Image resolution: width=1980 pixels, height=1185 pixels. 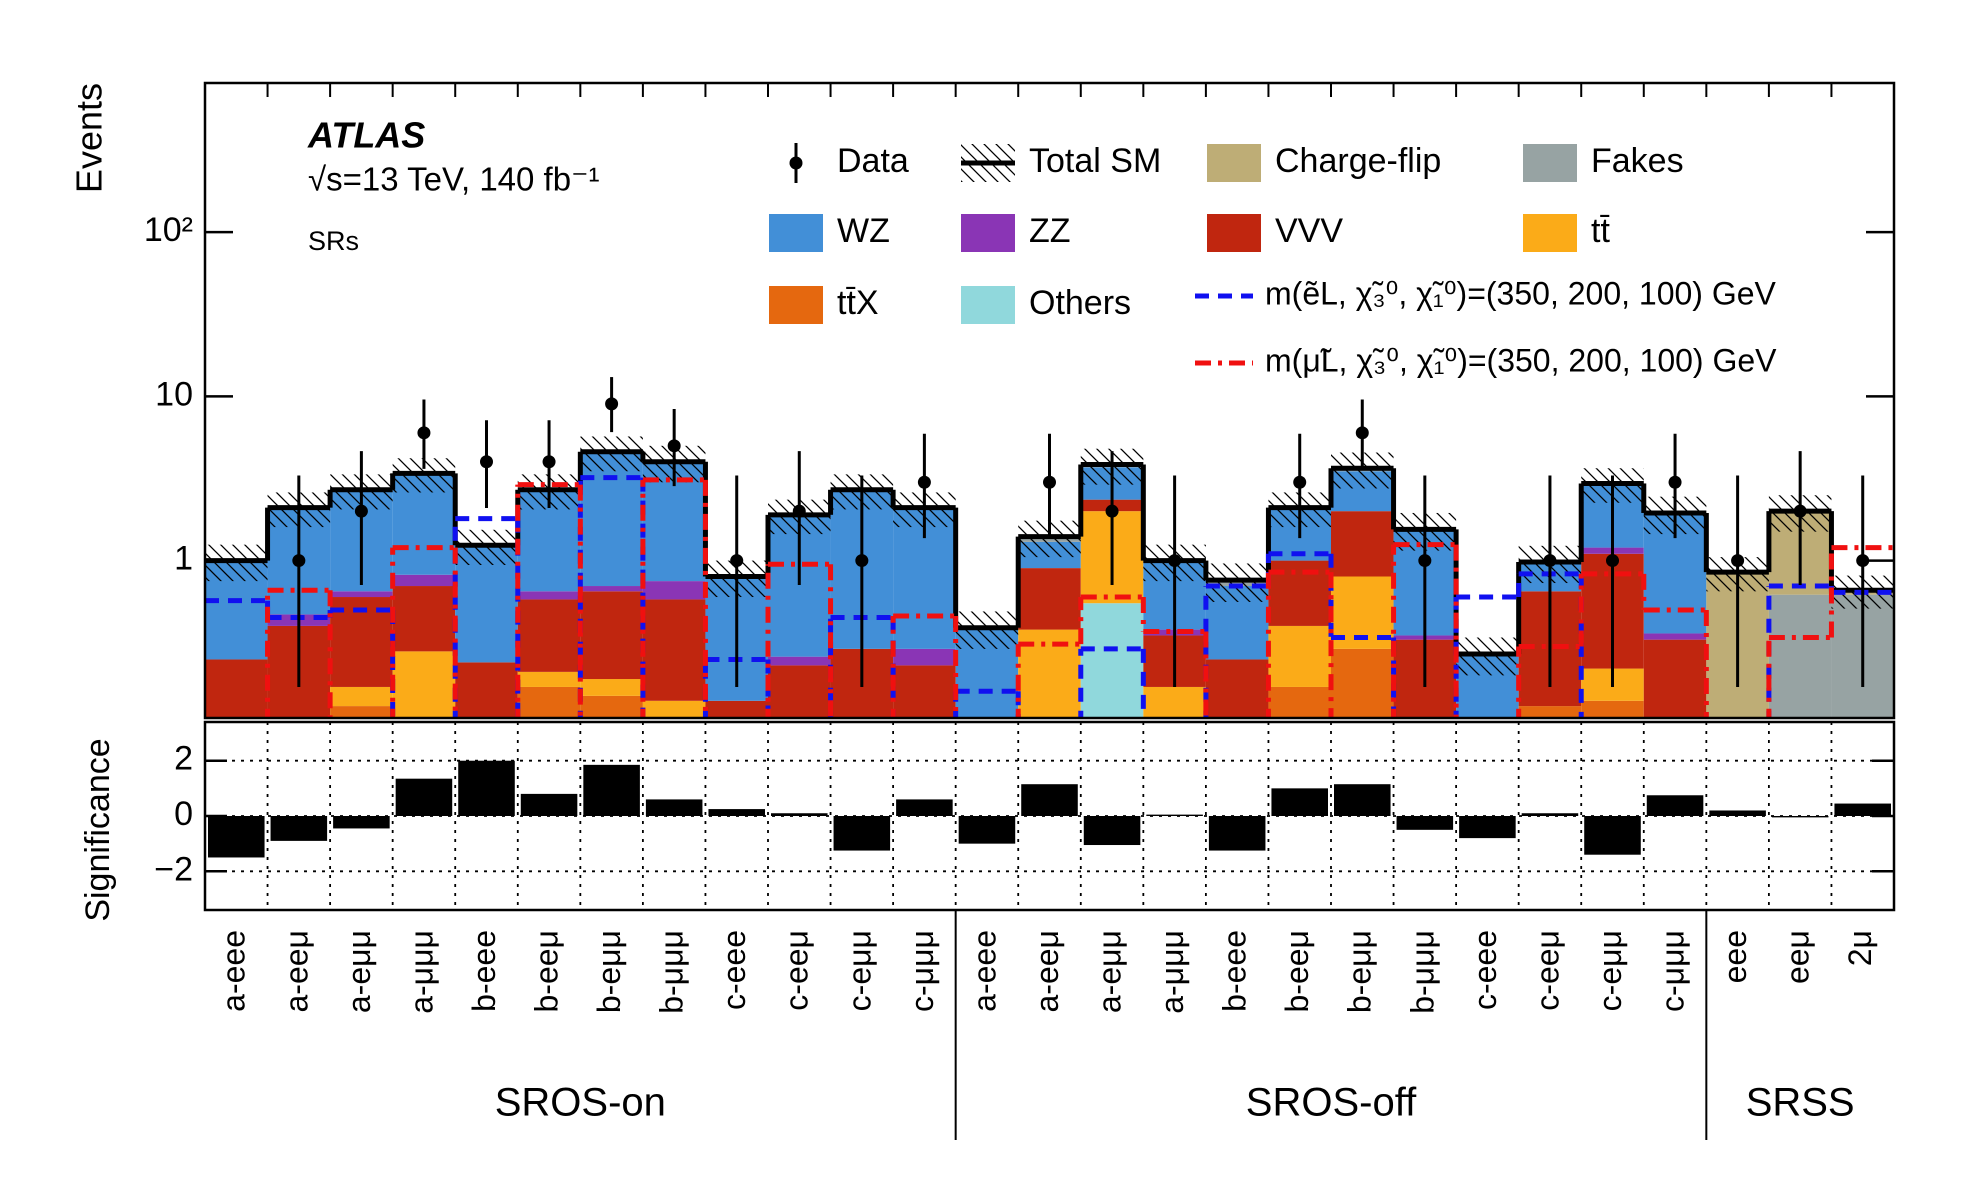 I want to click on legend-label: WZ, so click(x=863, y=231).